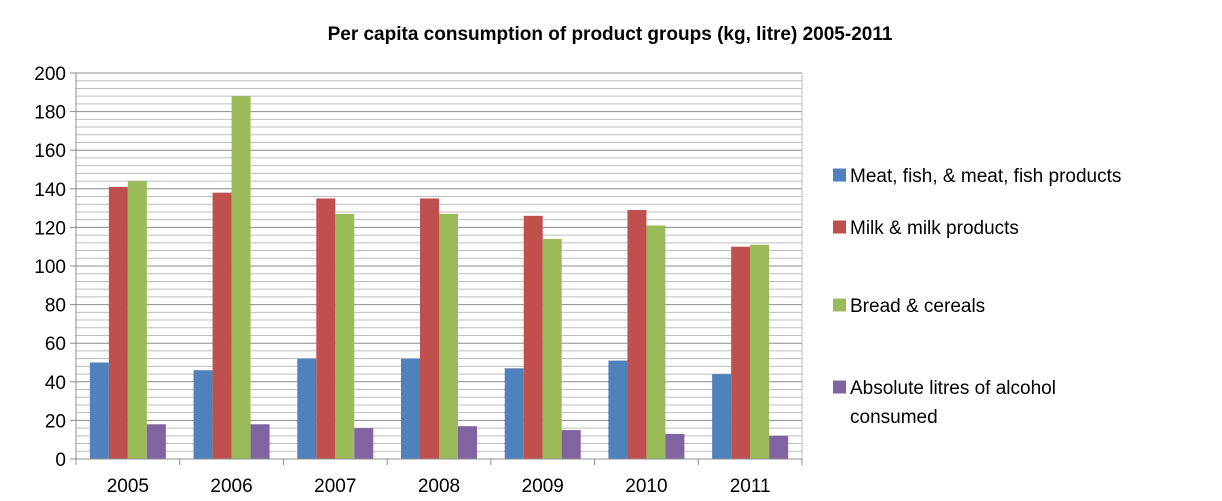 The height and width of the screenshot is (501, 1222). I want to click on y-tick-label: 60, so click(55, 344).